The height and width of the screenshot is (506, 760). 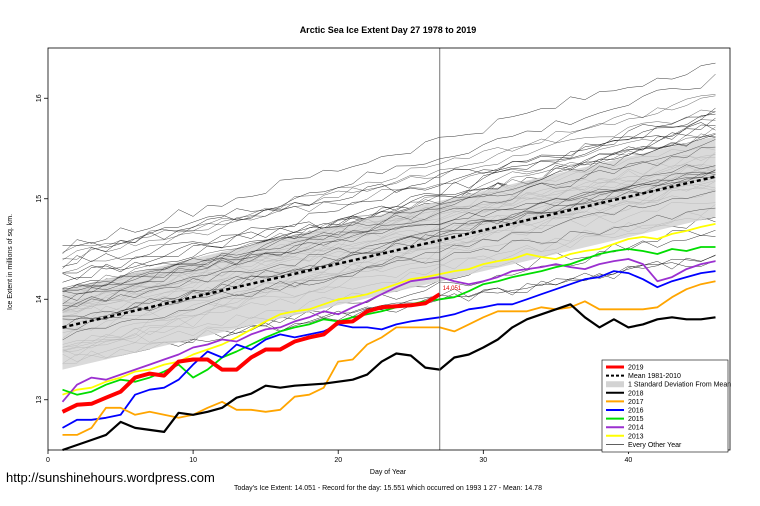 What do you see at coordinates (39, 400) in the screenshot?
I see `y-tick-label: 13` at bounding box center [39, 400].